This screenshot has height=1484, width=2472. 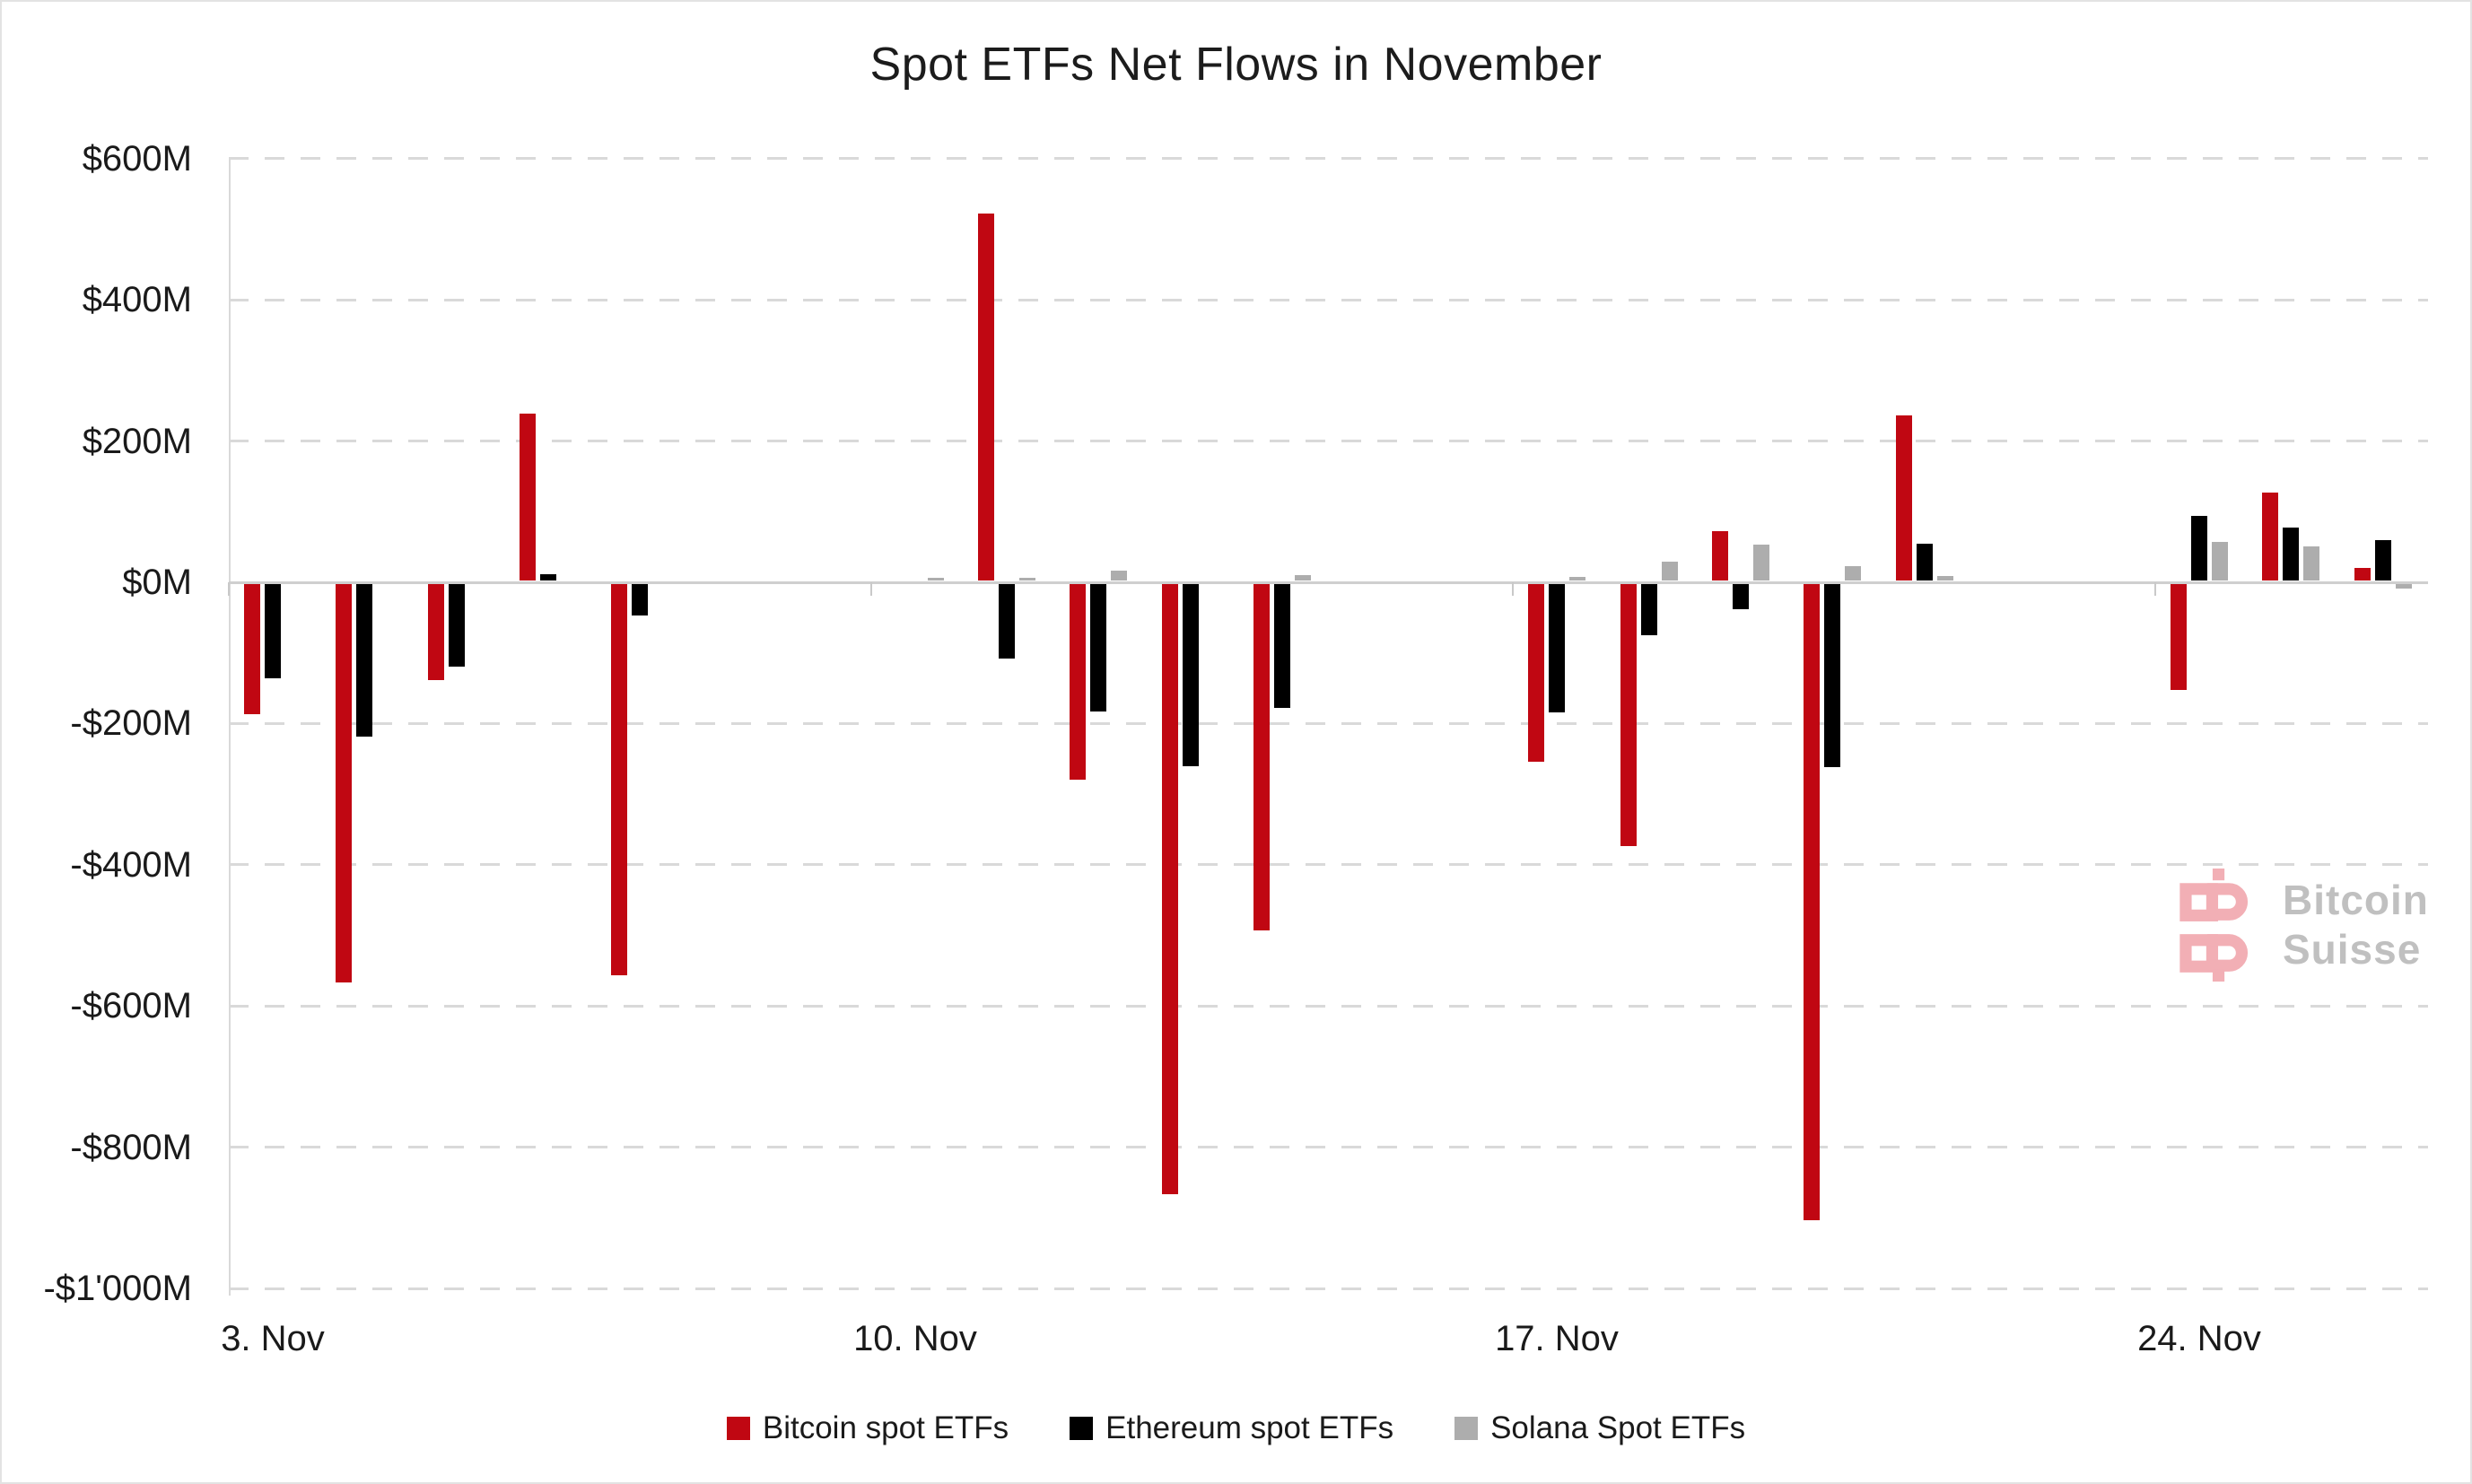 I want to click on bar-ethereum-4-nov, so click(x=364, y=660).